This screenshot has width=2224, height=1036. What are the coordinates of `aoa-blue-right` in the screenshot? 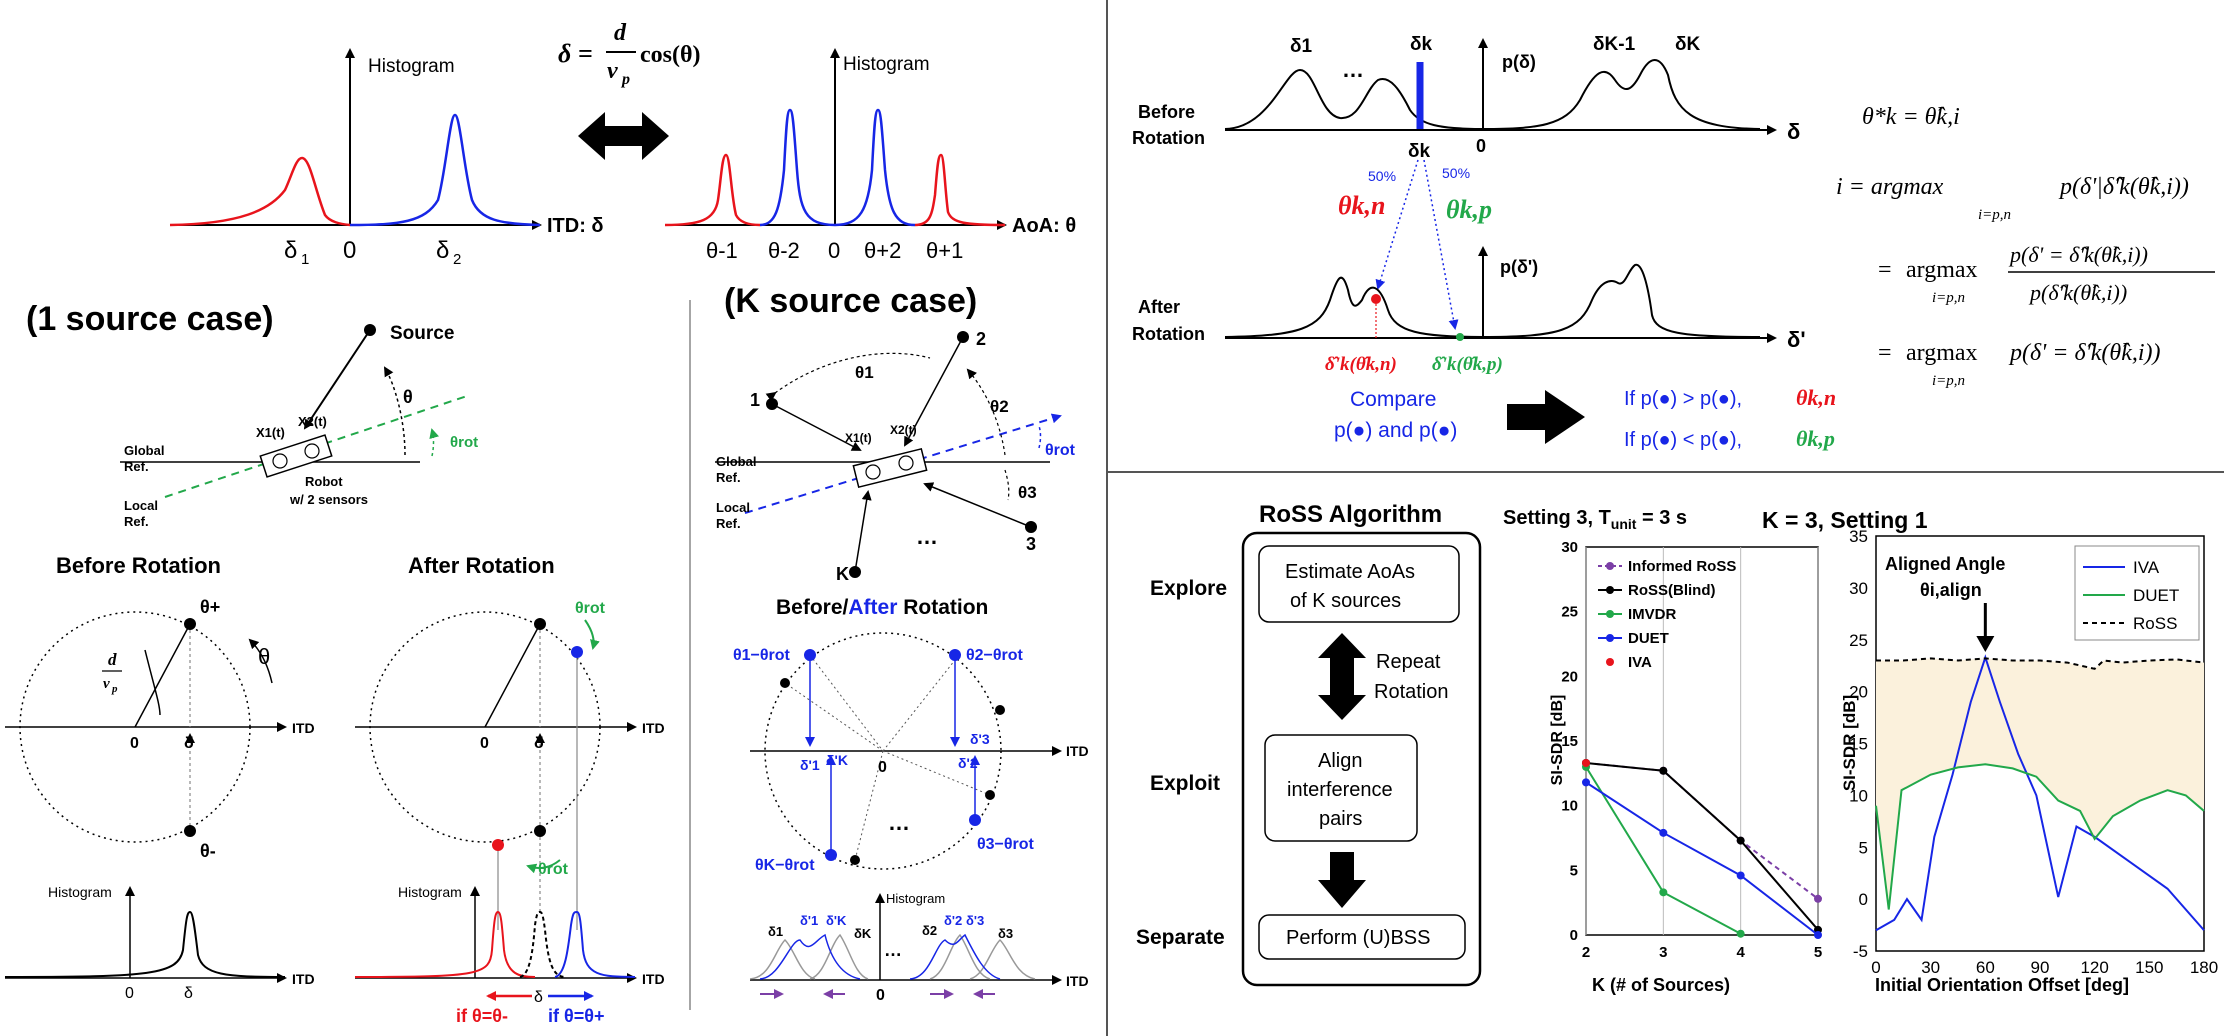 It's located at (875, 167).